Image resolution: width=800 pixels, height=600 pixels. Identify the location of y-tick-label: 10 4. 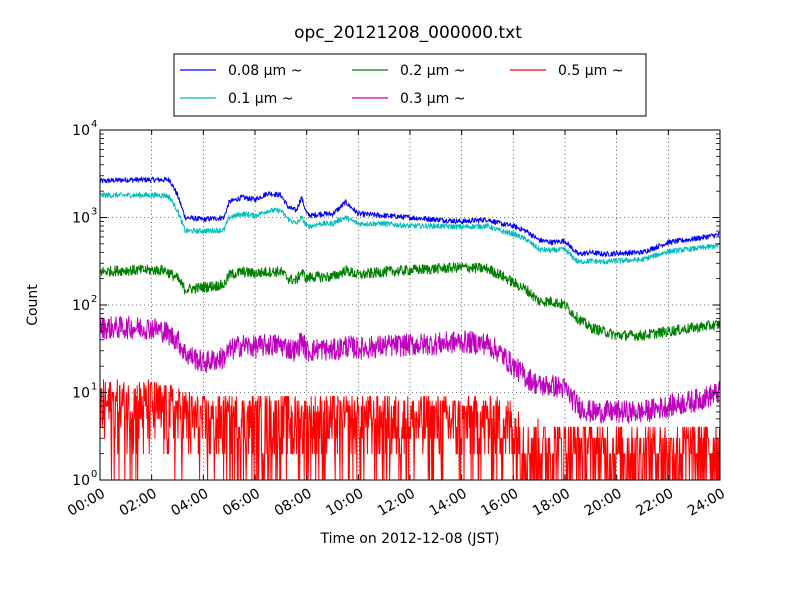
(84, 129).